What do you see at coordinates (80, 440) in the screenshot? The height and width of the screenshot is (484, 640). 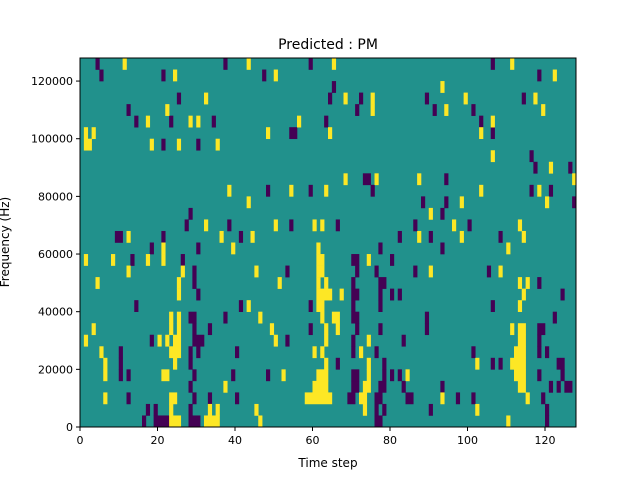 I see `x-tick-label: 0` at bounding box center [80, 440].